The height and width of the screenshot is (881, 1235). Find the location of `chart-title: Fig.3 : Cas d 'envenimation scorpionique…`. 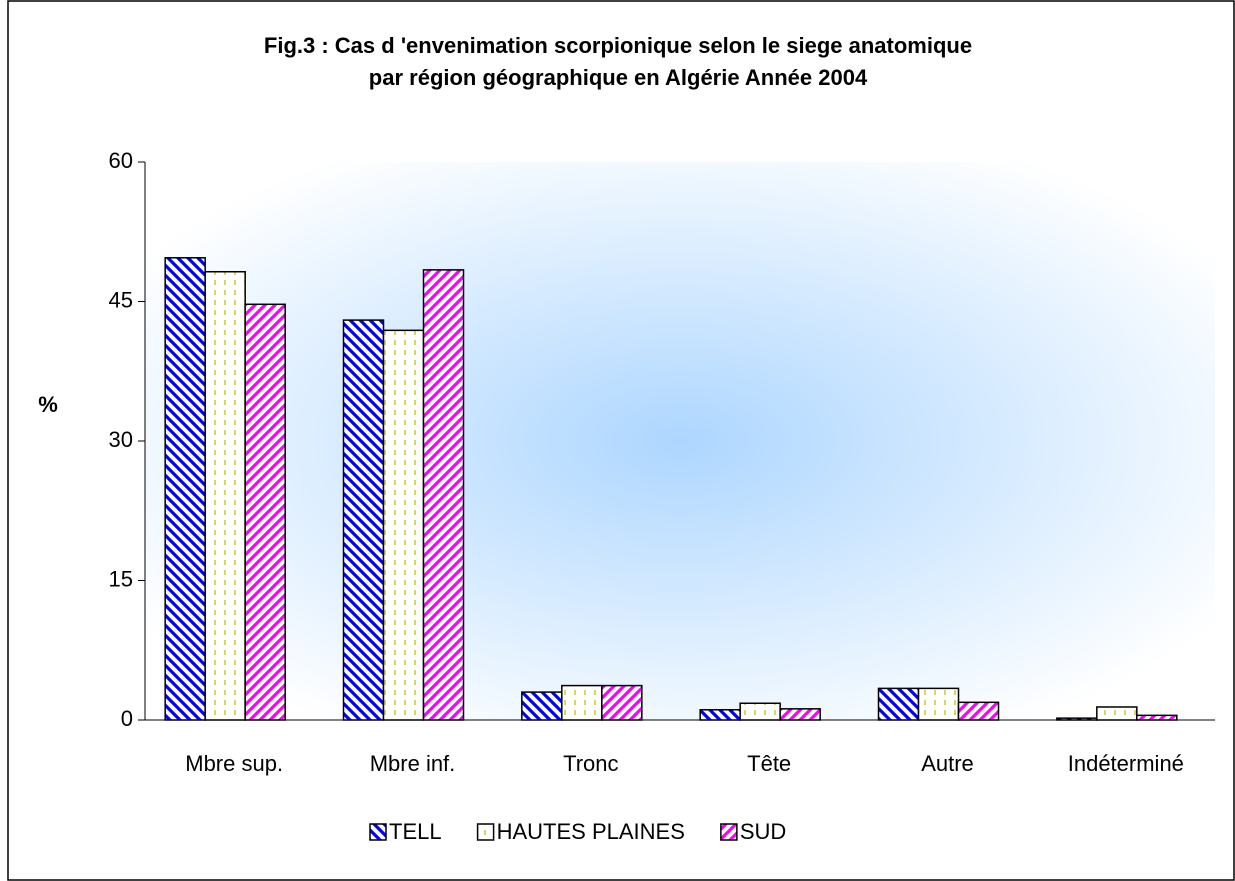

chart-title: Fig.3 : Cas d 'envenimation scorpionique… is located at coordinates (618, 45).